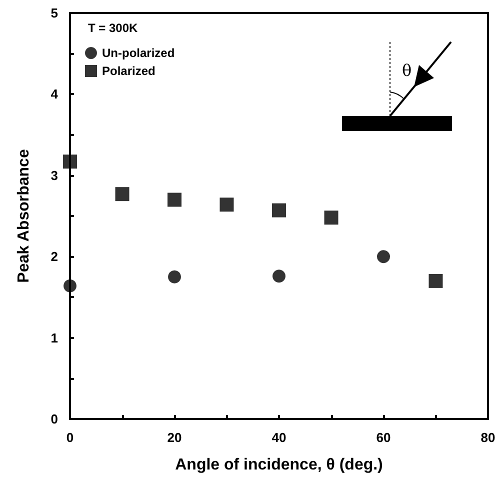  Describe the element at coordinates (407, 70) in the screenshot. I see `annotation: θ` at that location.